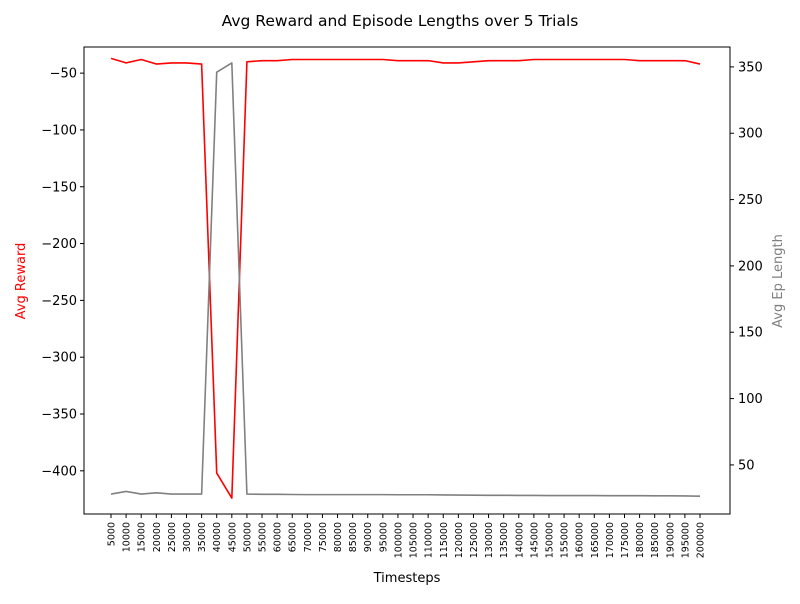  I want to click on x-tick-label: 5000, so click(112, 534).